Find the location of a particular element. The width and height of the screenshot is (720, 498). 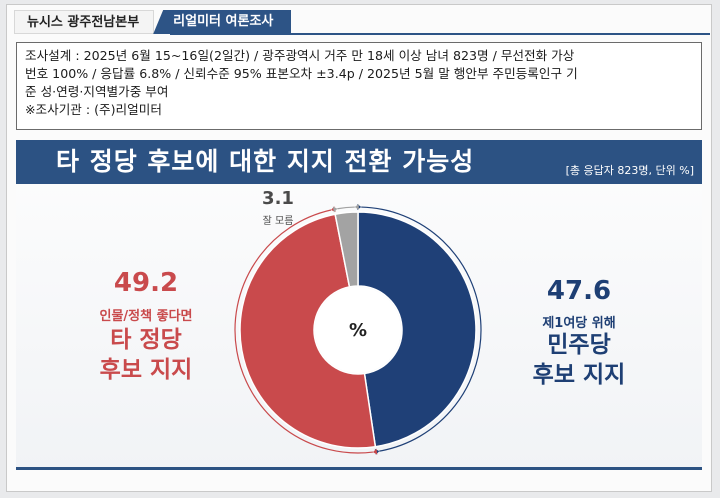

survey-line-4: ※조사기관 : (주)리얼미터 is located at coordinates (93, 109).